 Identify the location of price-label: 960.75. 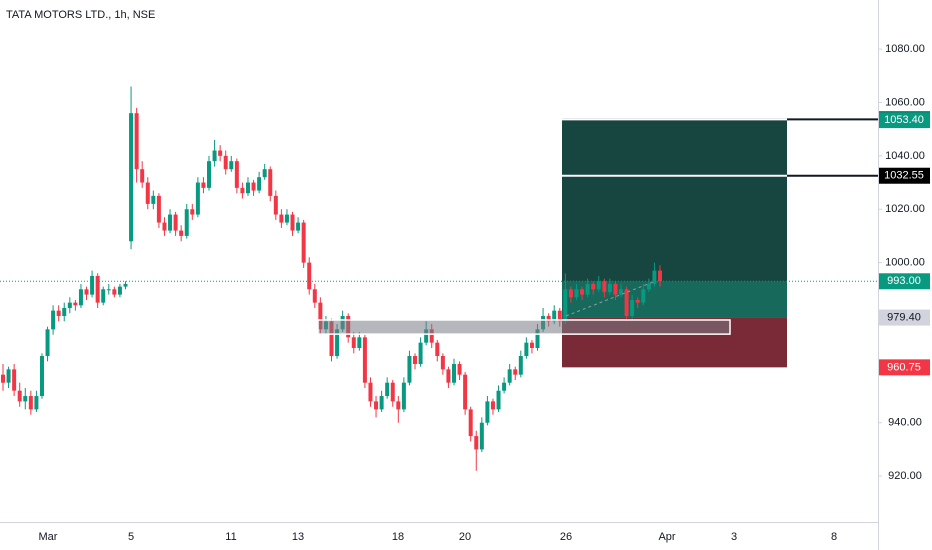
(904, 367).